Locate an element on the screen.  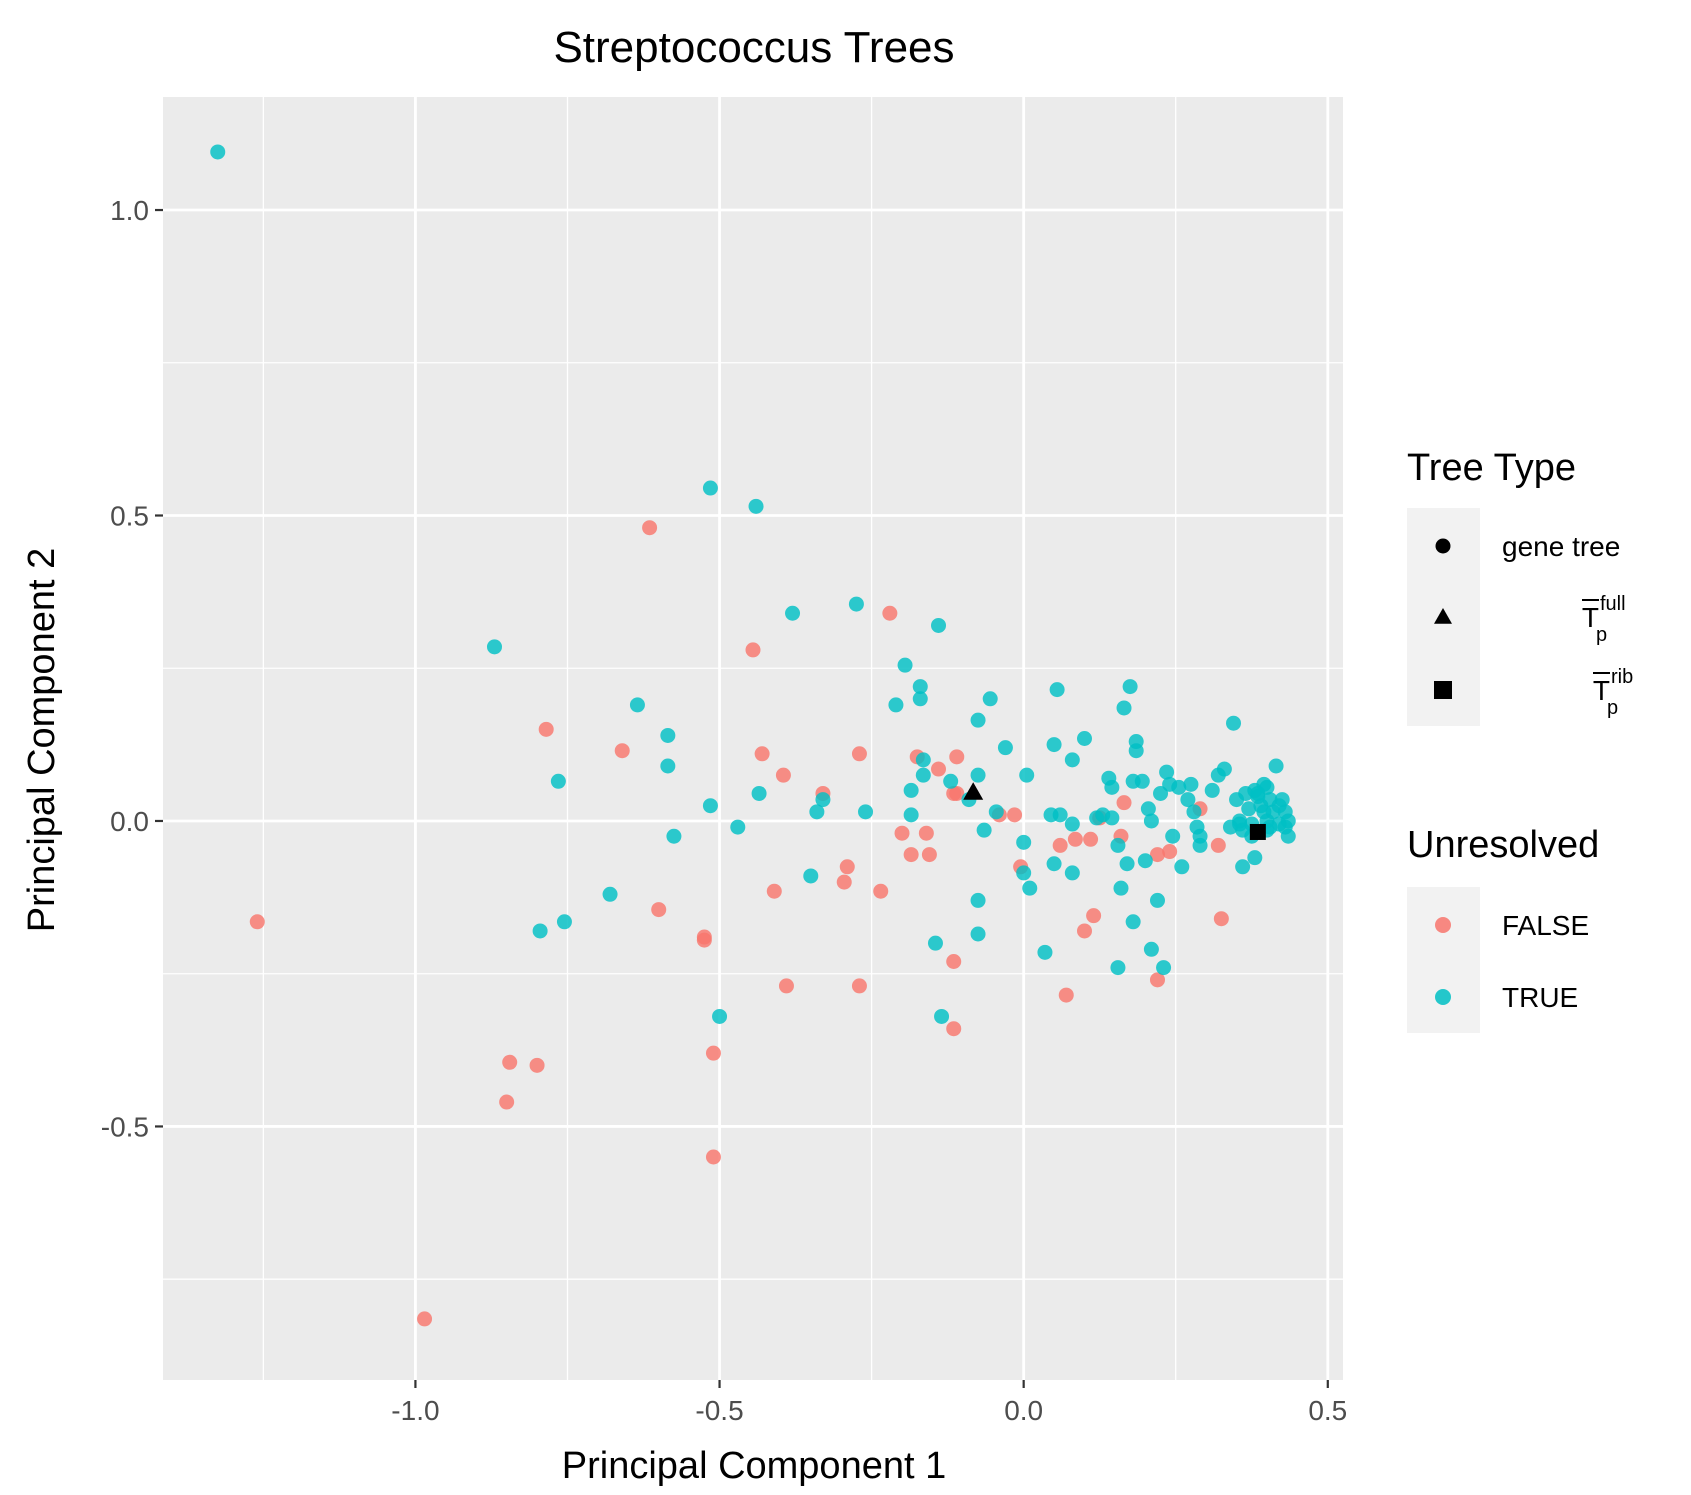
series-t-rib is located at coordinates (1257, 831).